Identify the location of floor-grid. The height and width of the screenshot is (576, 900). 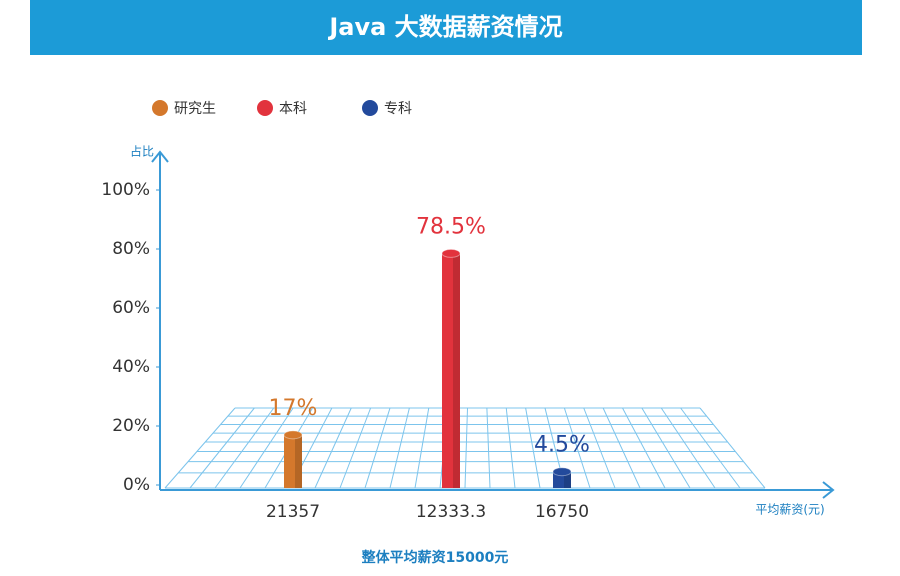
(465, 448).